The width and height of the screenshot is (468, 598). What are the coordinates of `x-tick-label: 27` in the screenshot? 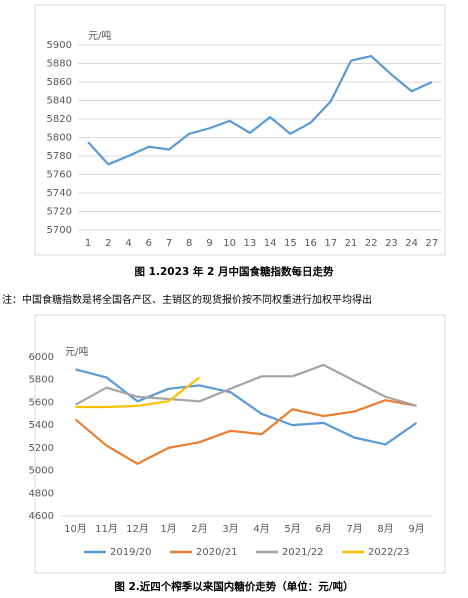 It's located at (432, 243).